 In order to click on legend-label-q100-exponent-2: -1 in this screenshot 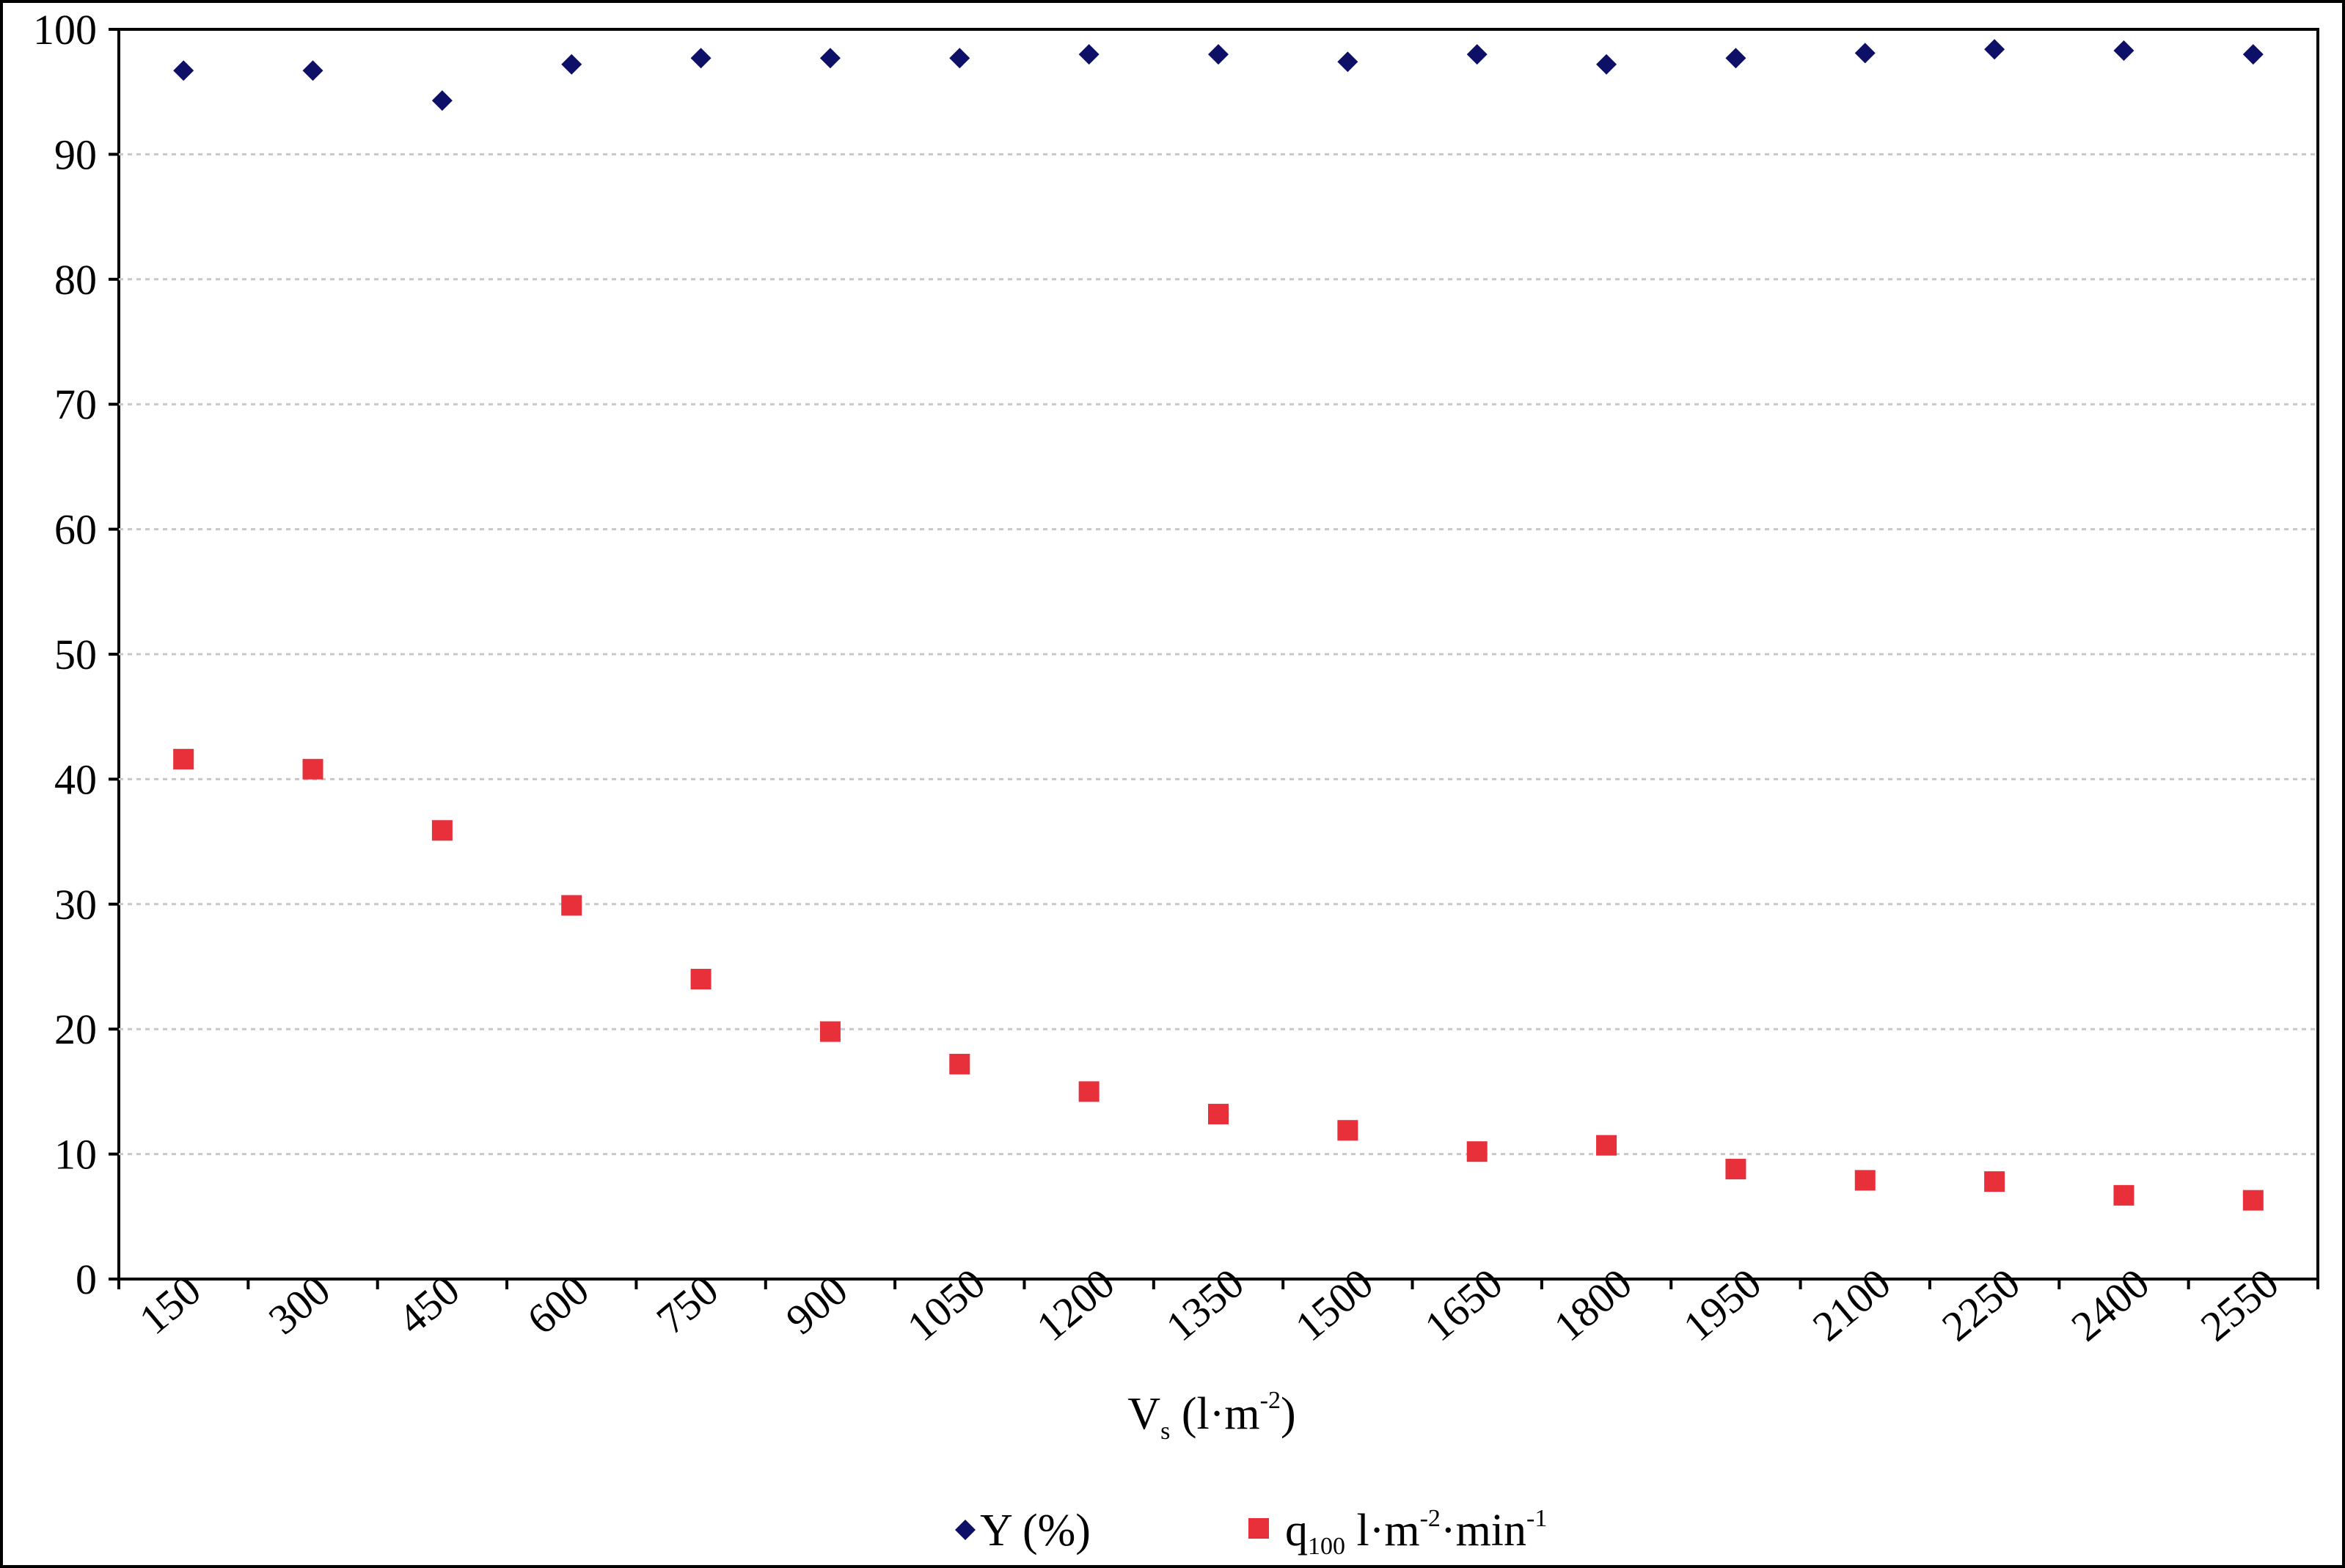, I will do `click(1536, 1518)`.